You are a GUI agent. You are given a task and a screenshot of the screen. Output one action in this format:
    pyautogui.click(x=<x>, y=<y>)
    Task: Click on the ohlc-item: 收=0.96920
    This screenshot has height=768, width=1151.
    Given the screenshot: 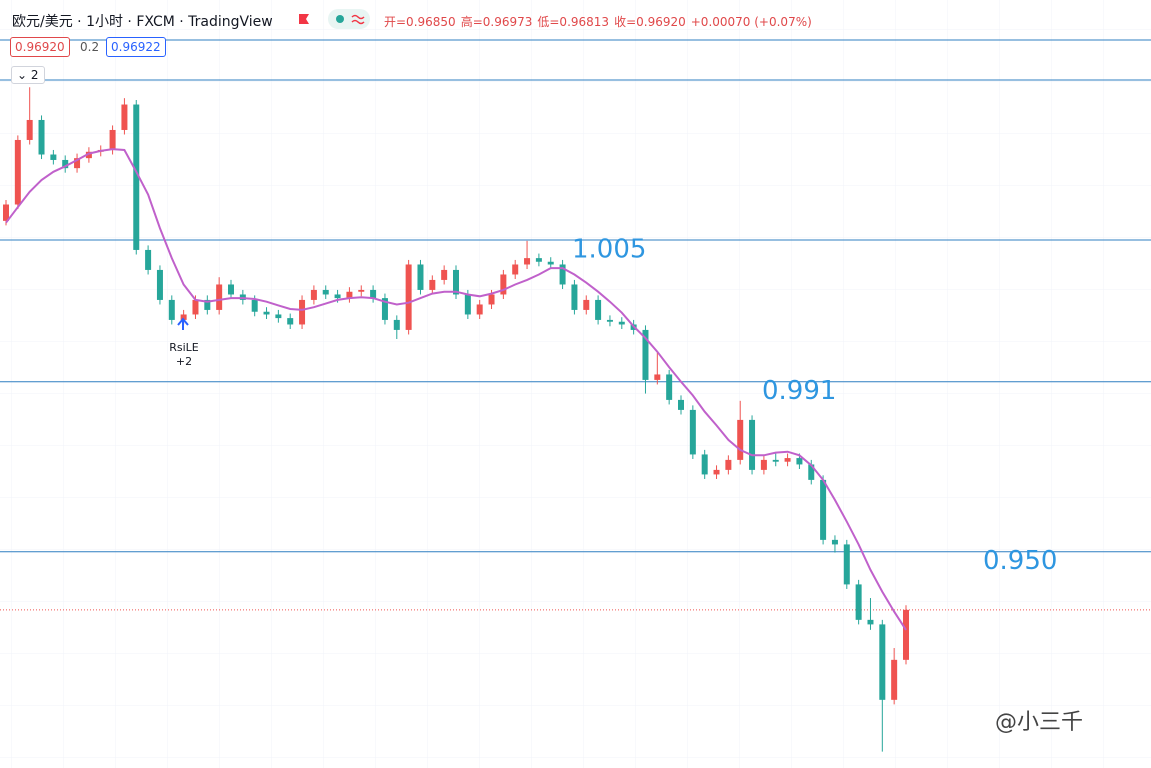 What is the action you would take?
    pyautogui.click(x=650, y=22)
    